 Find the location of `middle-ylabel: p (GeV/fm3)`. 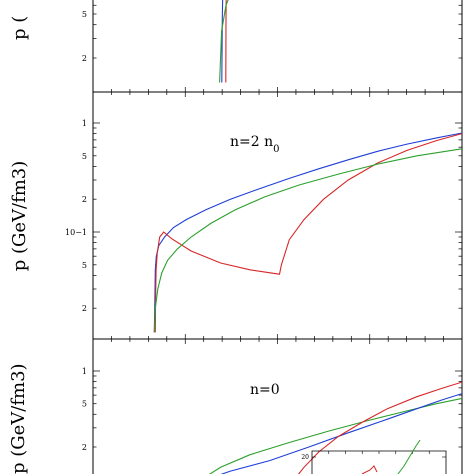

middle-ylabel: p (GeV/fm3) is located at coordinates (19, 216).